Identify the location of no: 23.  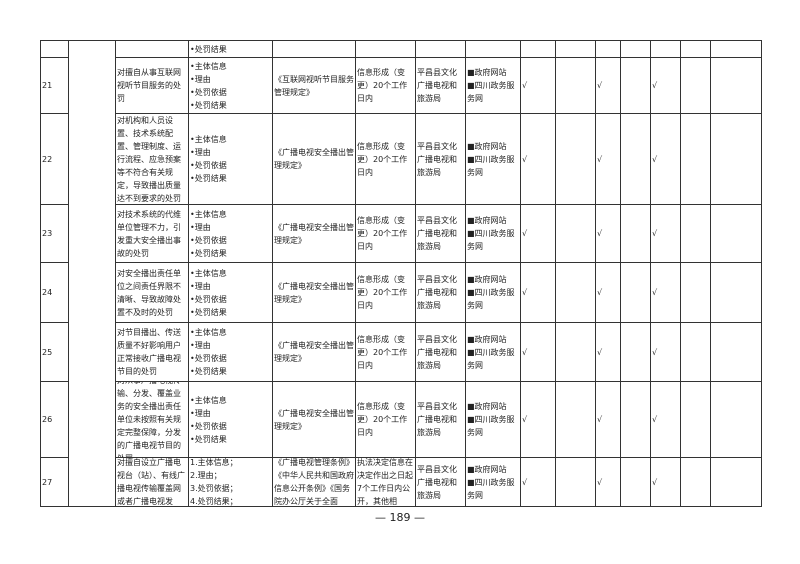
(55, 234).